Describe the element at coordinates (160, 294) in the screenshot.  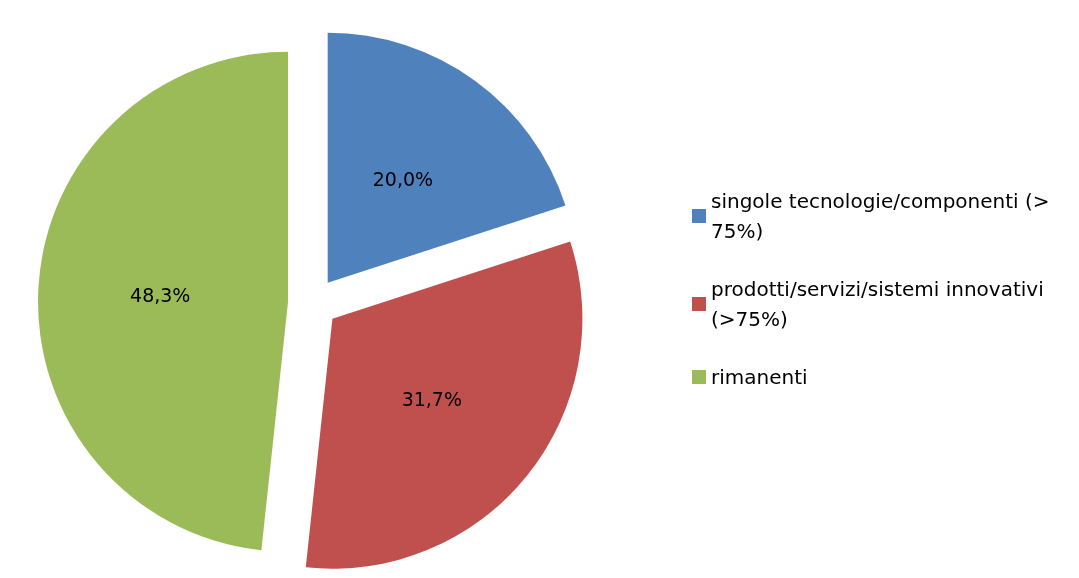
I see `data-label: 48,3%` at that location.